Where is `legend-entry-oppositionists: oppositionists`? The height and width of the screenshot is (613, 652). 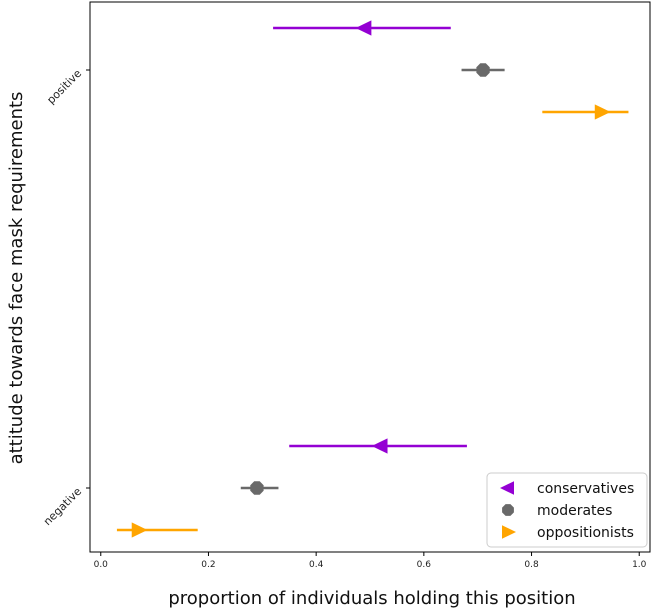 legend-entry-oppositionists: oppositionists is located at coordinates (568, 533).